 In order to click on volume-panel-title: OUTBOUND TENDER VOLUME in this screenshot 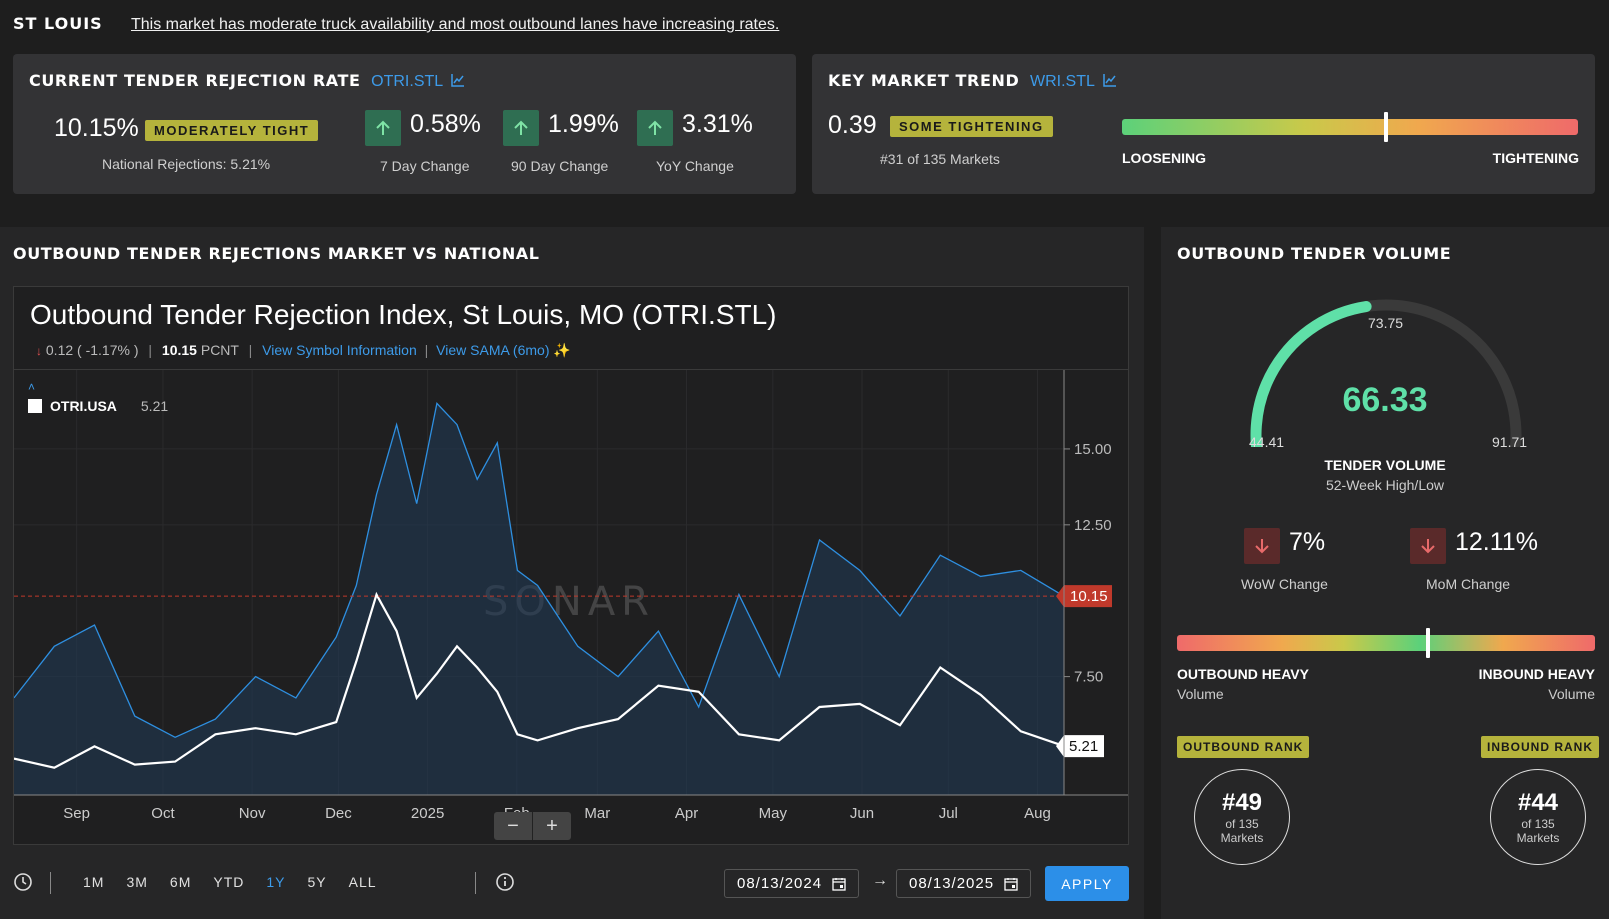, I will do `click(1314, 253)`.